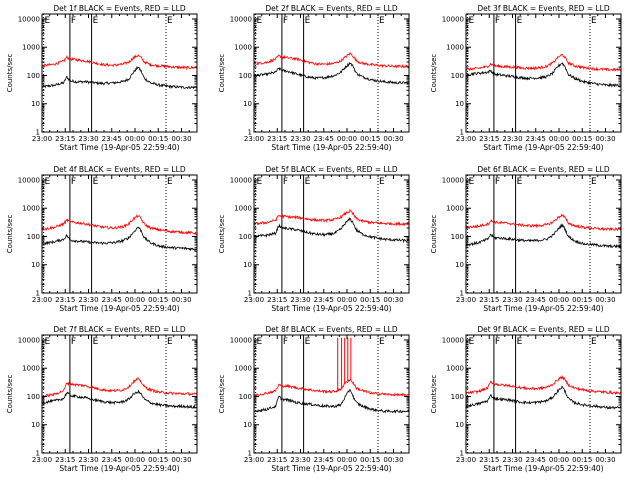  I want to click on panel-title: Det 1f BLACK = Events, RED = LLD, so click(119, 8).